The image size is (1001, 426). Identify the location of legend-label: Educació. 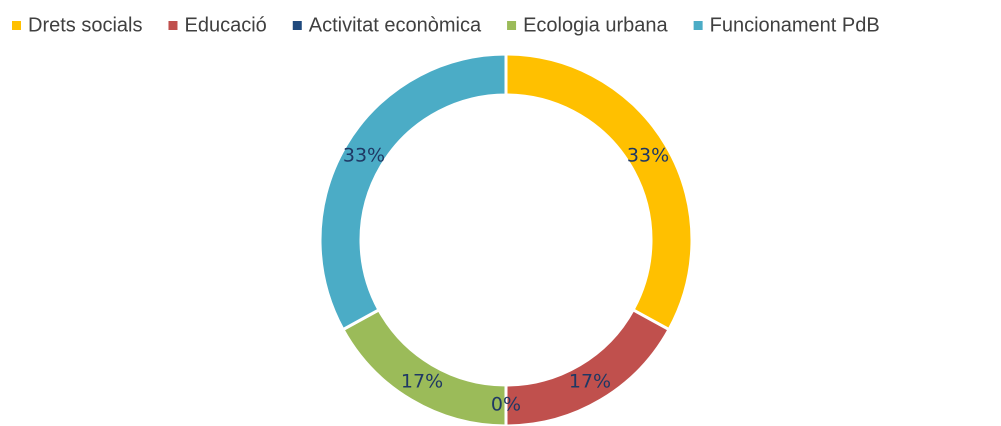
(225, 25).